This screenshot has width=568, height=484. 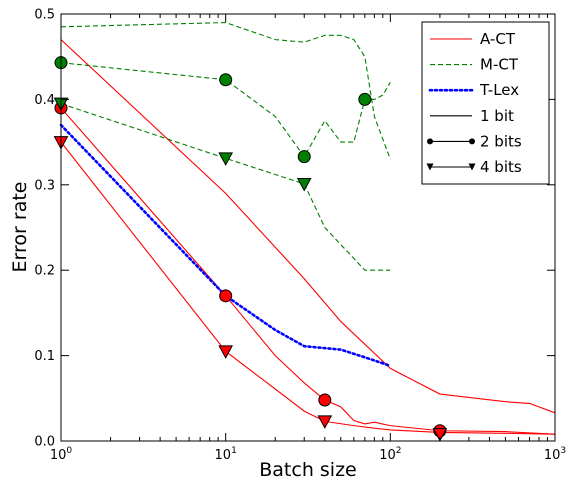 I want to click on y-tick-label: 0.2, so click(x=44, y=271).